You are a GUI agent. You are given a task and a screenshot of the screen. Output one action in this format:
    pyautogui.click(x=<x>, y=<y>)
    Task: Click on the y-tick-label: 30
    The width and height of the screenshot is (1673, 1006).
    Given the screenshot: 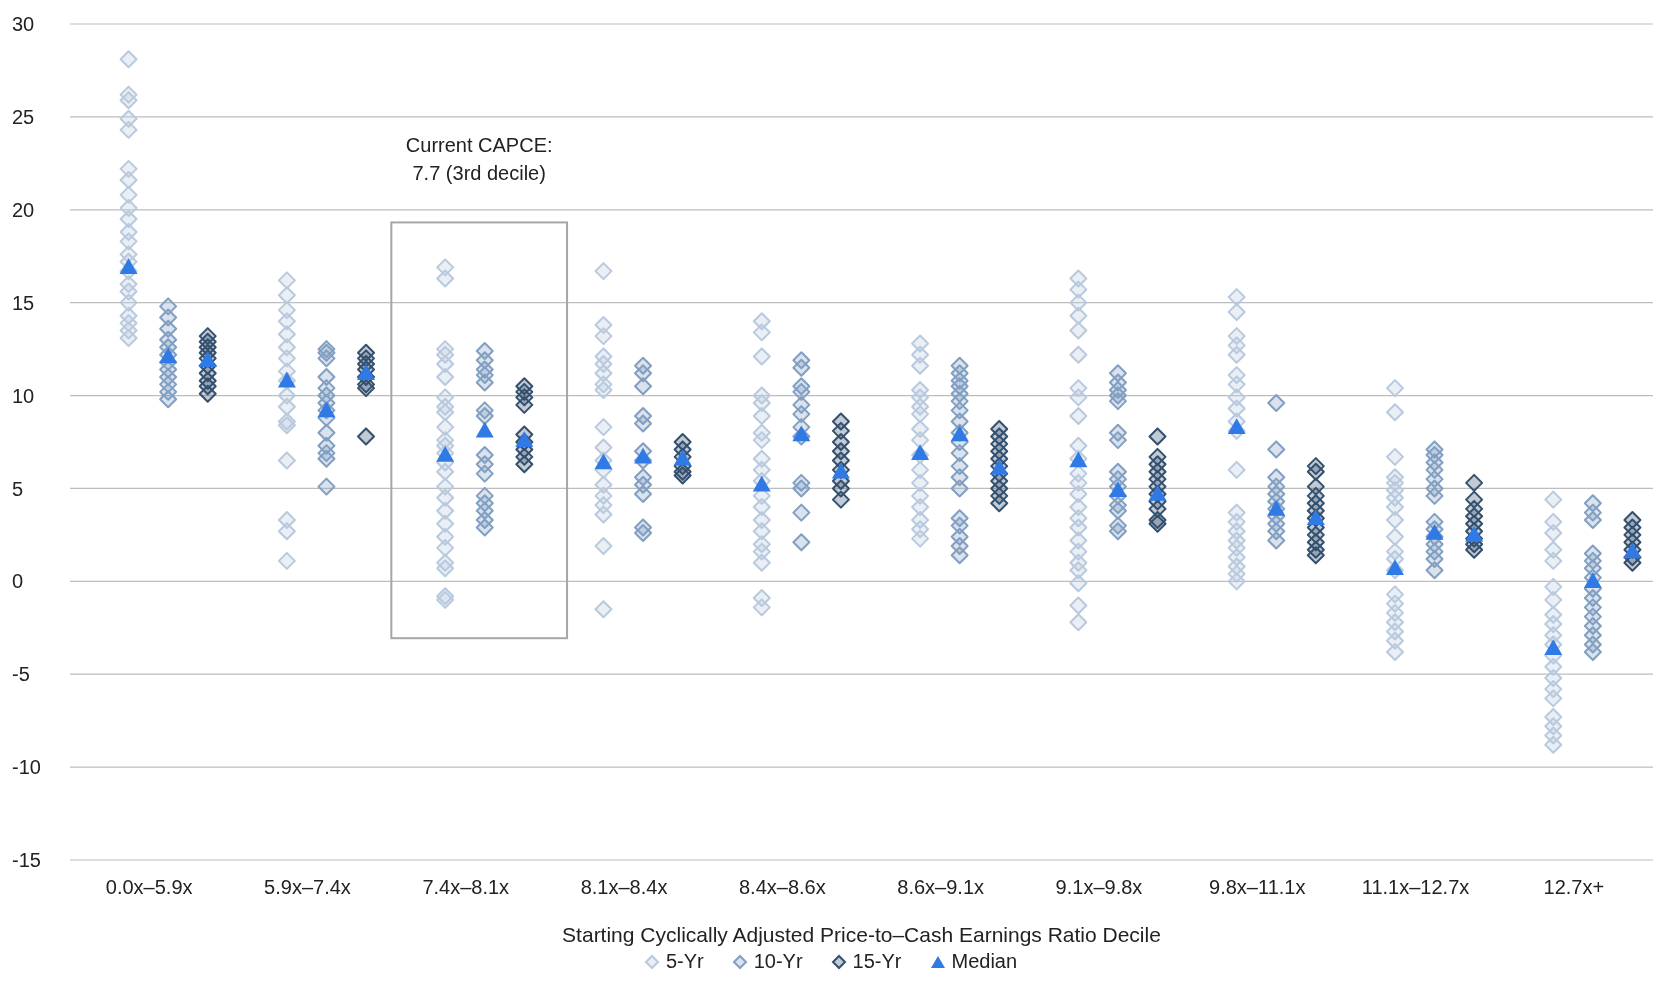 What is the action you would take?
    pyautogui.click(x=23, y=24)
    